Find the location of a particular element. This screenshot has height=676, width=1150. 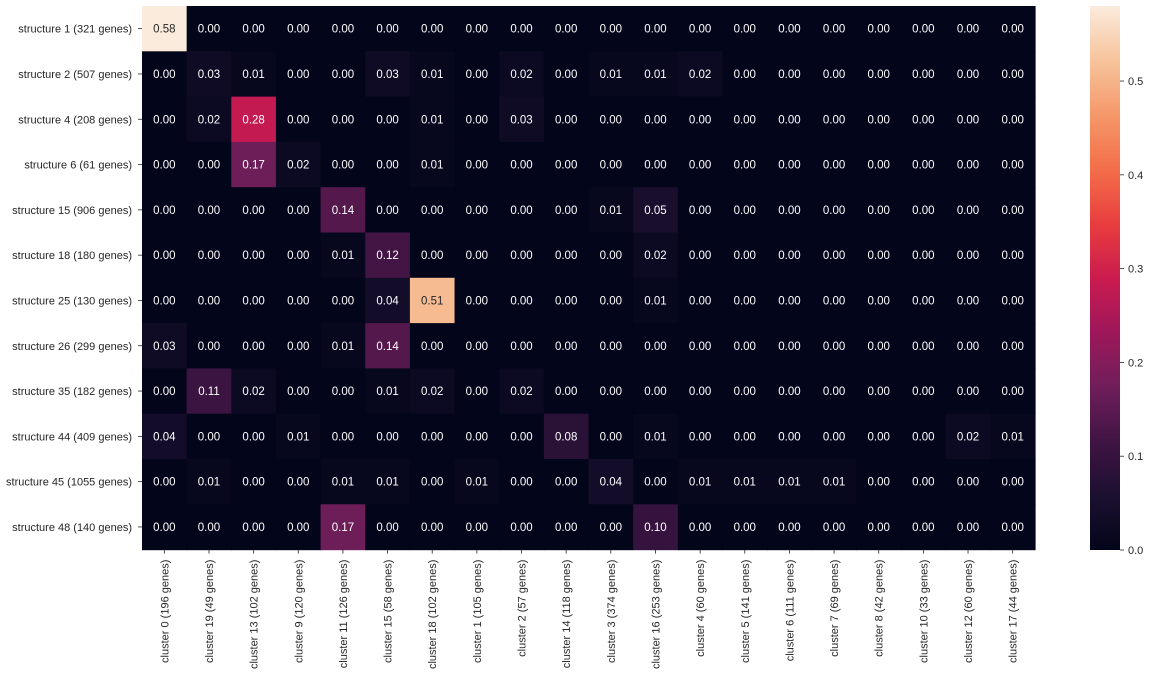

row-label: structure 6 (61 genes) is located at coordinates (78, 166).